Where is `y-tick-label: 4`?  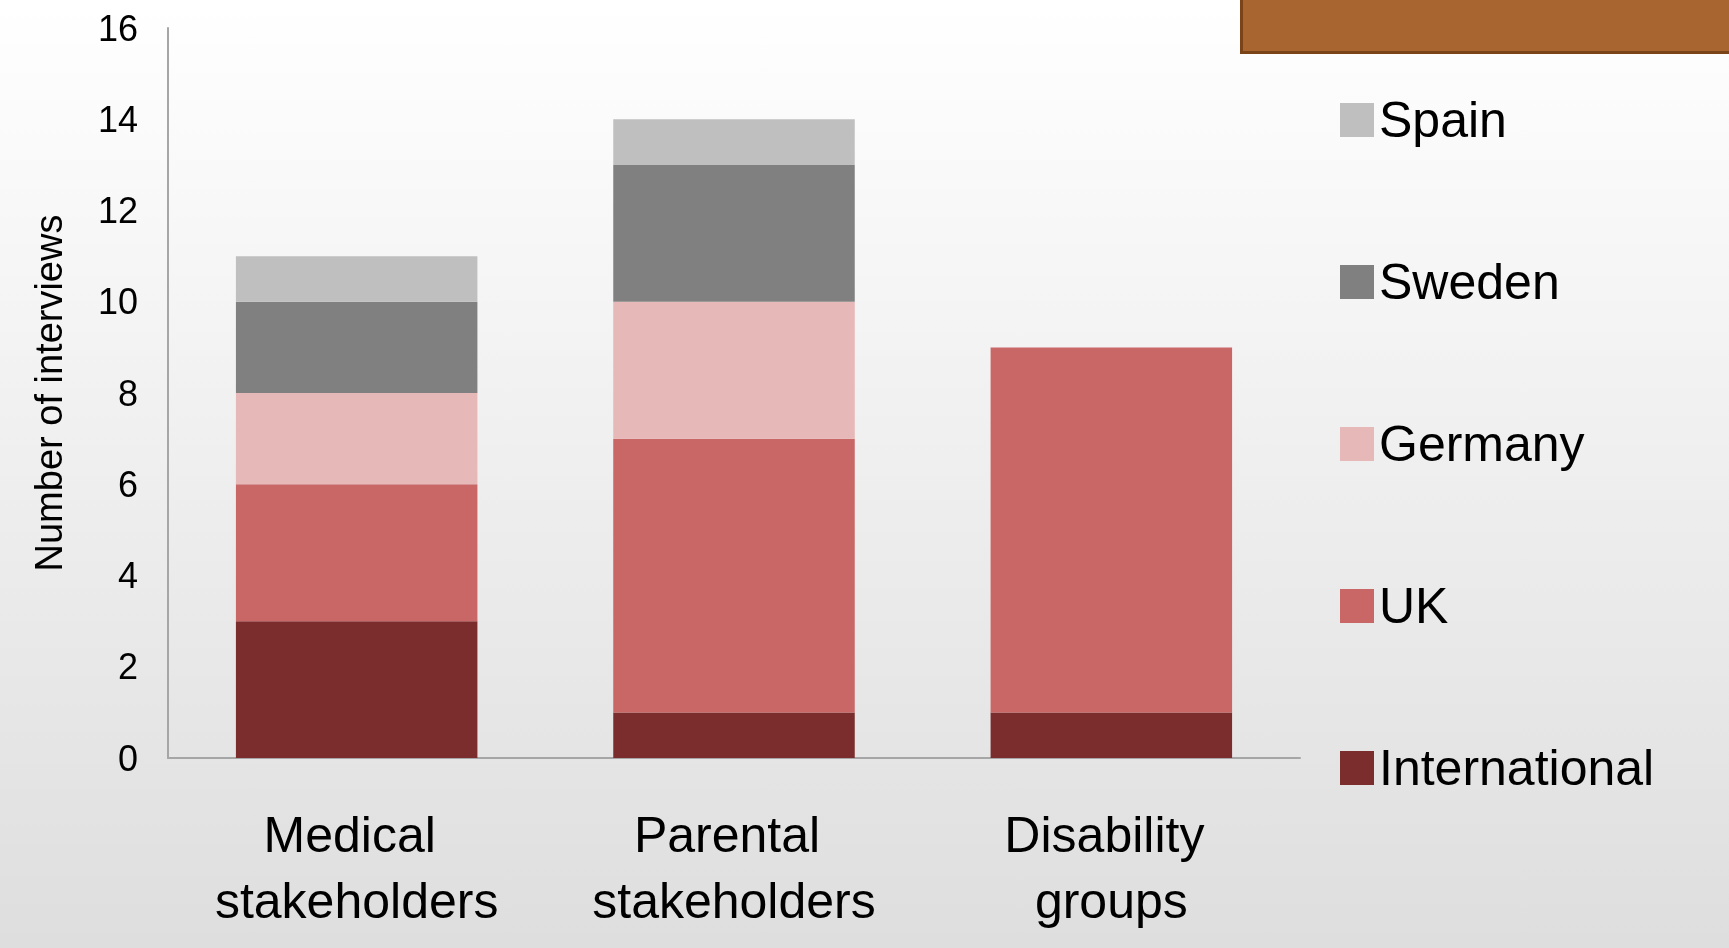 y-tick-label: 4 is located at coordinates (127, 575).